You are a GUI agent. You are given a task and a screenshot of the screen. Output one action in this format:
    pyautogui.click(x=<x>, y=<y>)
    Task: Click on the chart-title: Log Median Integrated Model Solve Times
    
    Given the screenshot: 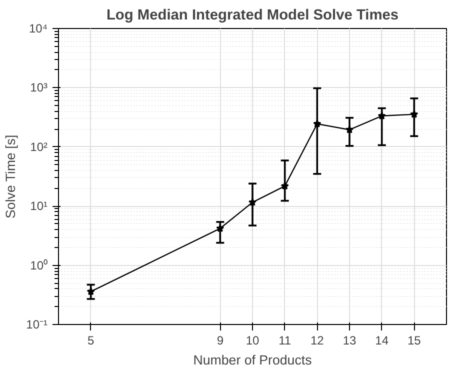 What is the action you would take?
    pyautogui.click(x=252, y=16)
    